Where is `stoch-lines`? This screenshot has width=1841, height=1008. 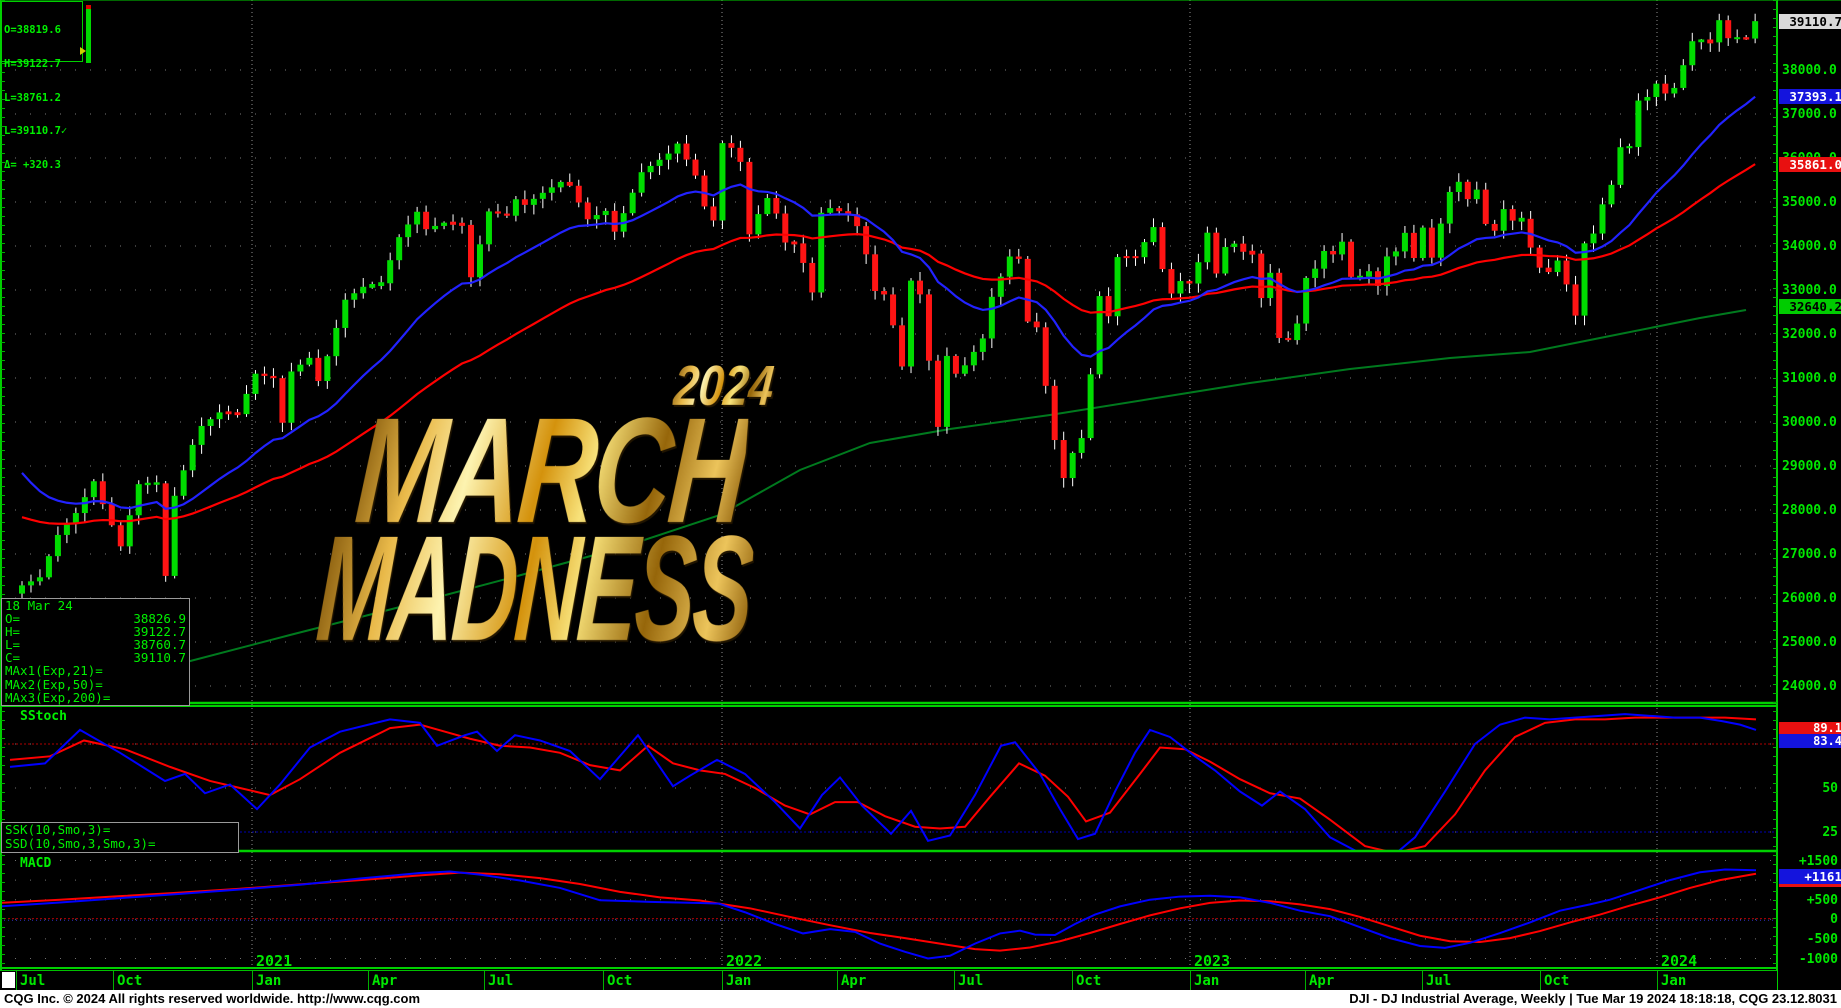
stoch-lines is located at coordinates (883, 781).